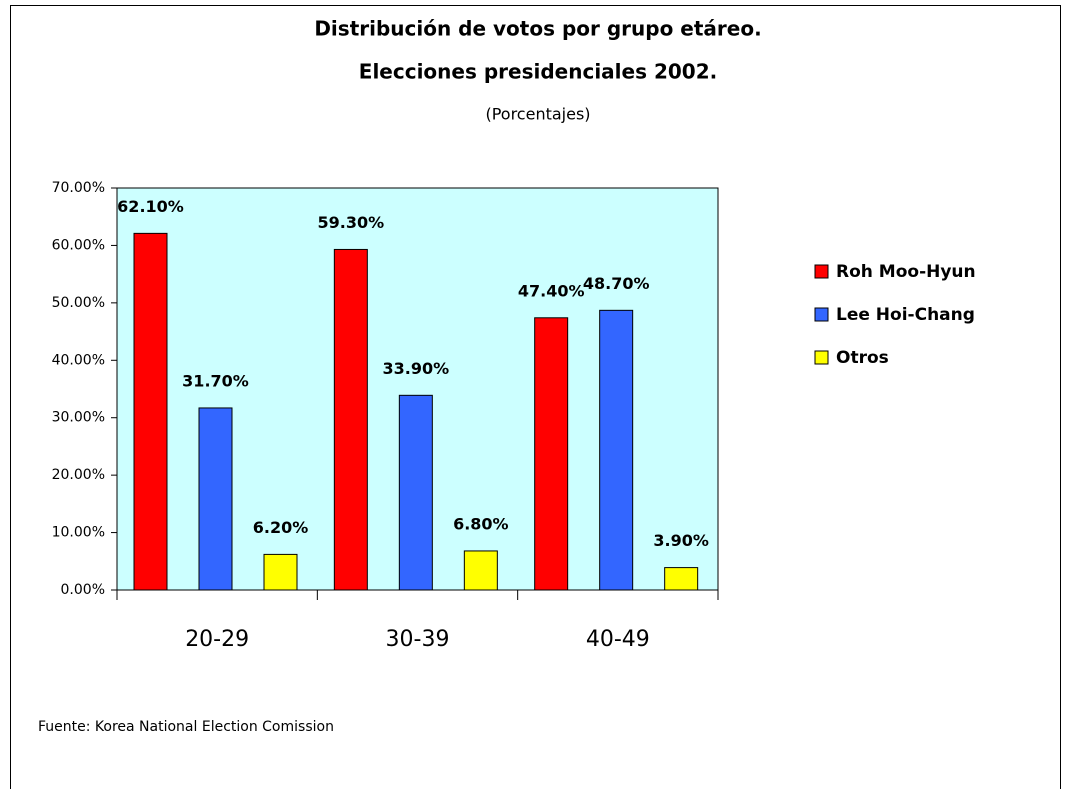  I want to click on y-tick-label: 20.00%, so click(78, 475).